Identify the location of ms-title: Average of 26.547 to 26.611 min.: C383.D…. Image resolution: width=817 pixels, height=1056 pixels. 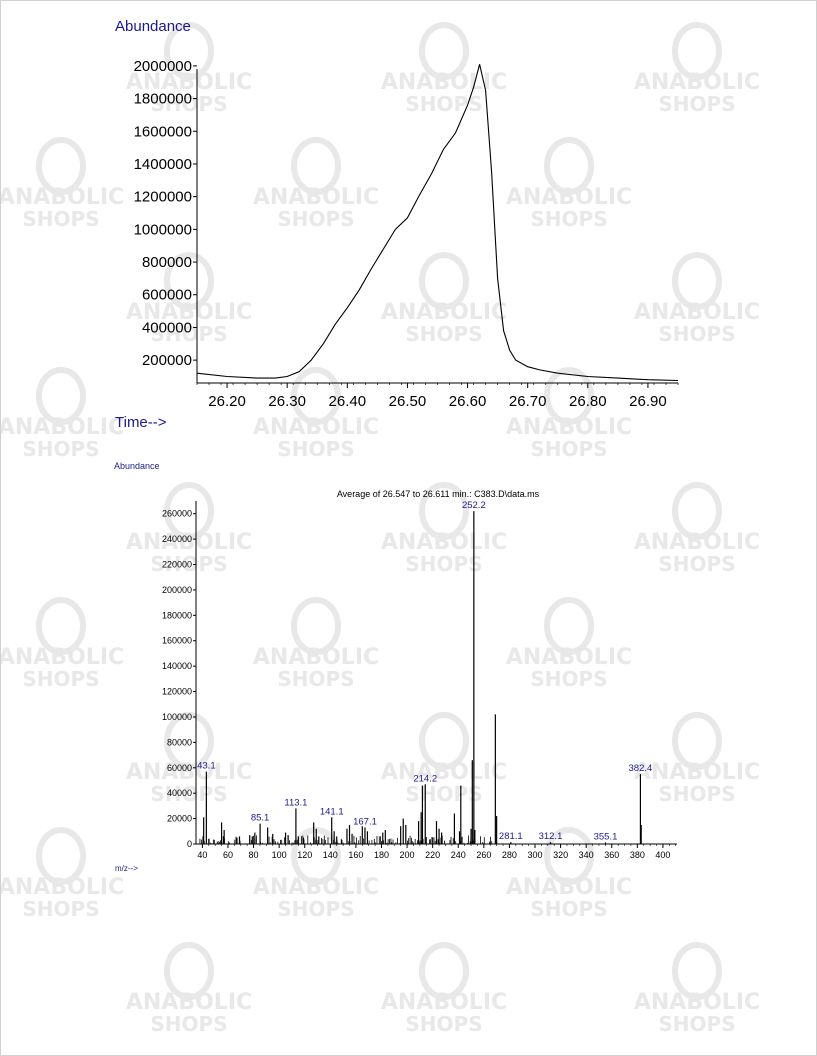
(438, 494).